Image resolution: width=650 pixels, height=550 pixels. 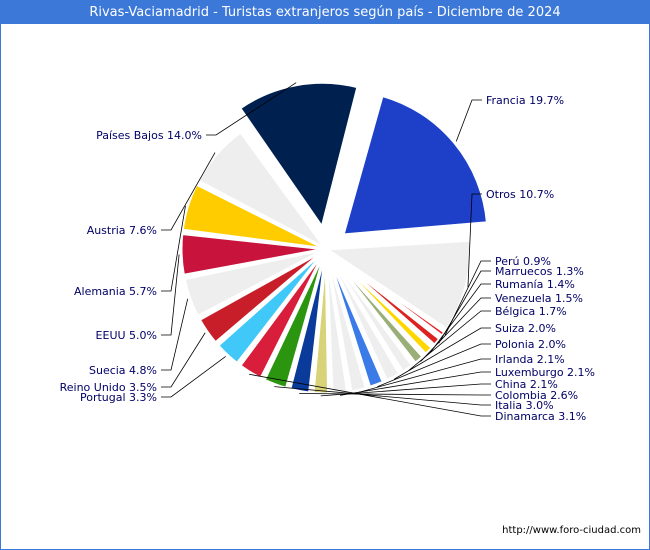 I want to click on pie-slice-paises-bajos, so click(x=298, y=155).